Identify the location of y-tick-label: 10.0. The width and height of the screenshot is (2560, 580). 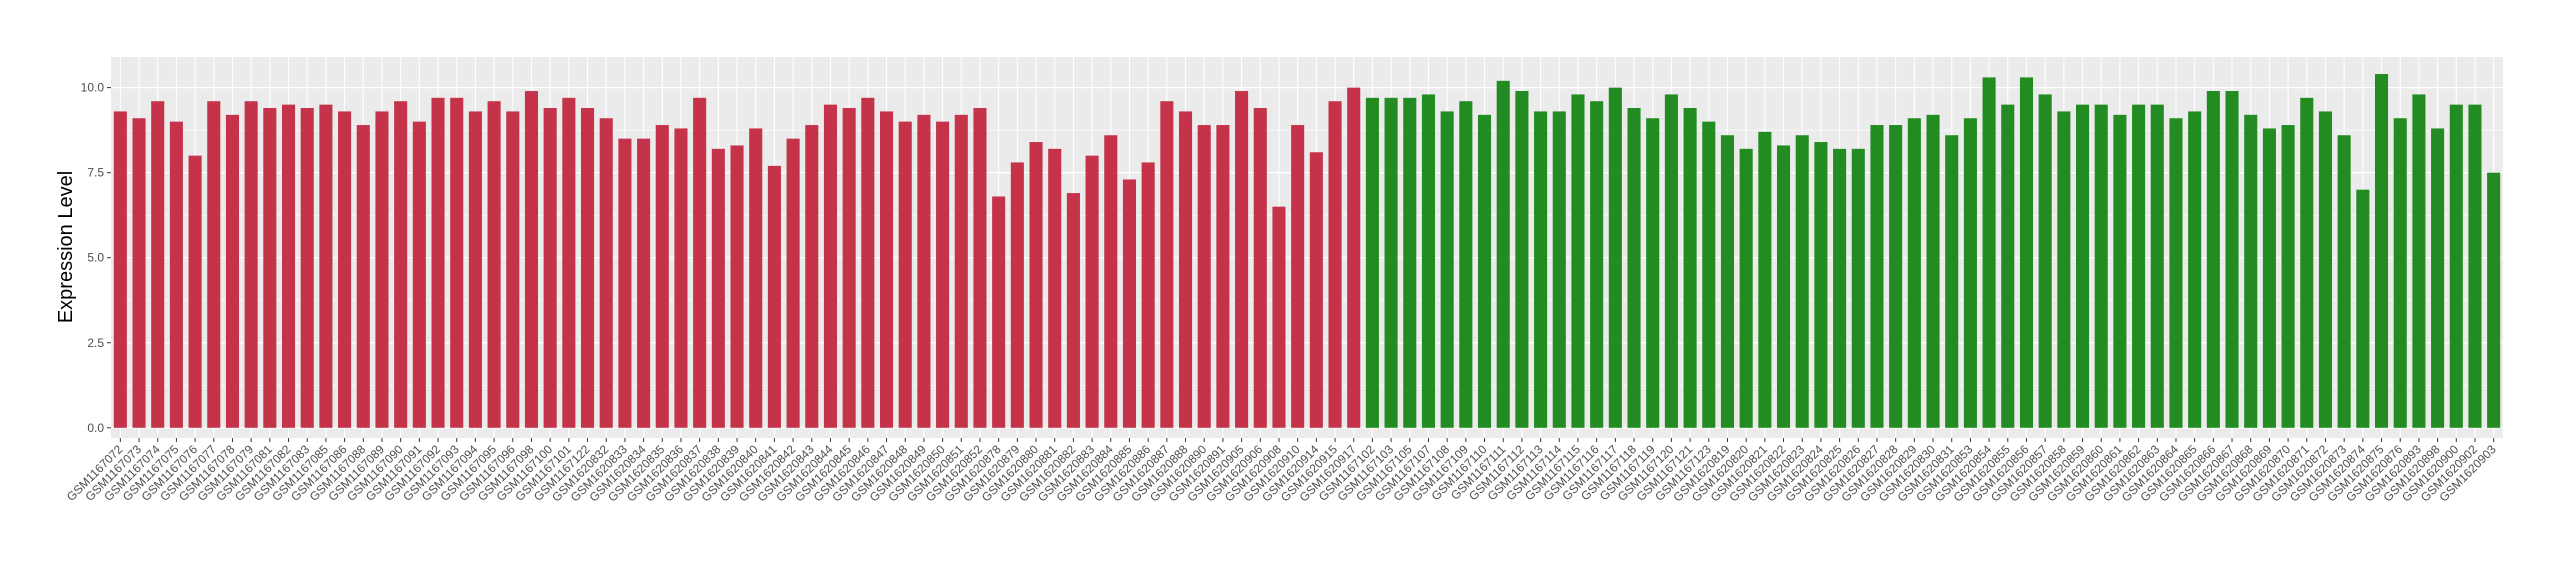
(93, 88).